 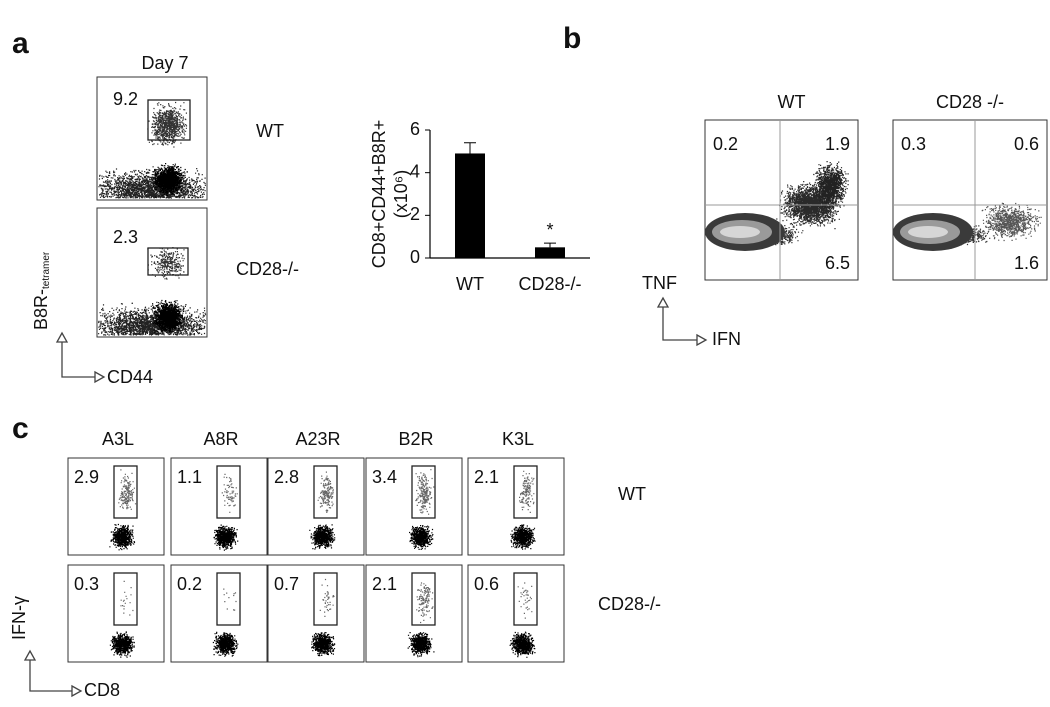 What do you see at coordinates (46, 270) in the screenshot?
I see `y-axis-subscript: tetramer` at bounding box center [46, 270].